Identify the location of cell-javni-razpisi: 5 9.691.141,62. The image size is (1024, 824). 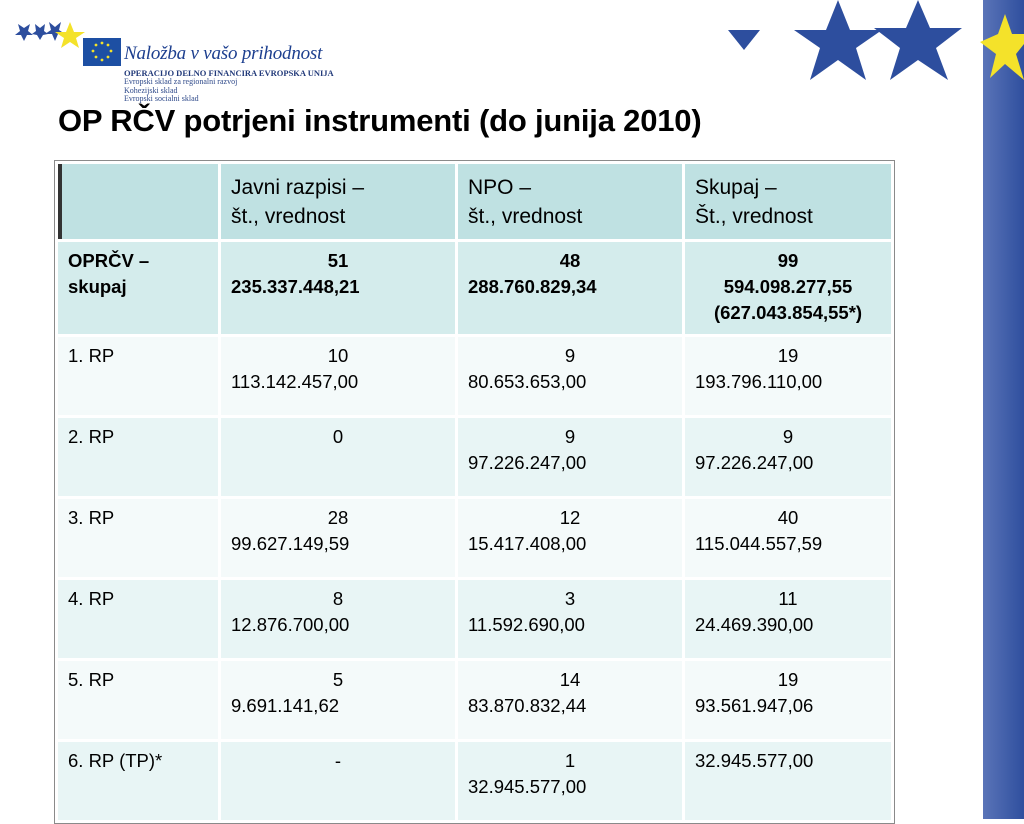
(338, 700).